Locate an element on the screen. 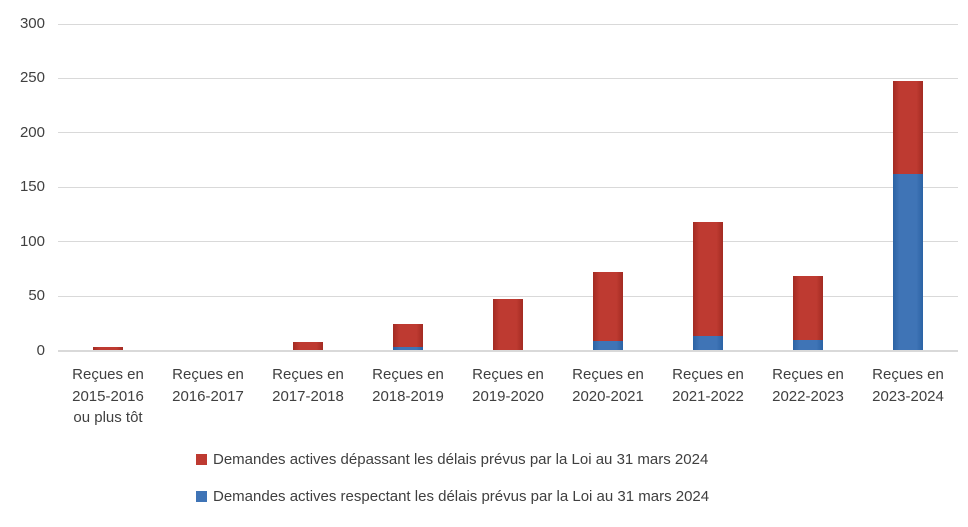 Image resolution: width=968 pixels, height=527 pixels. x-category-label-line: 2015-2016 is located at coordinates (108, 396).